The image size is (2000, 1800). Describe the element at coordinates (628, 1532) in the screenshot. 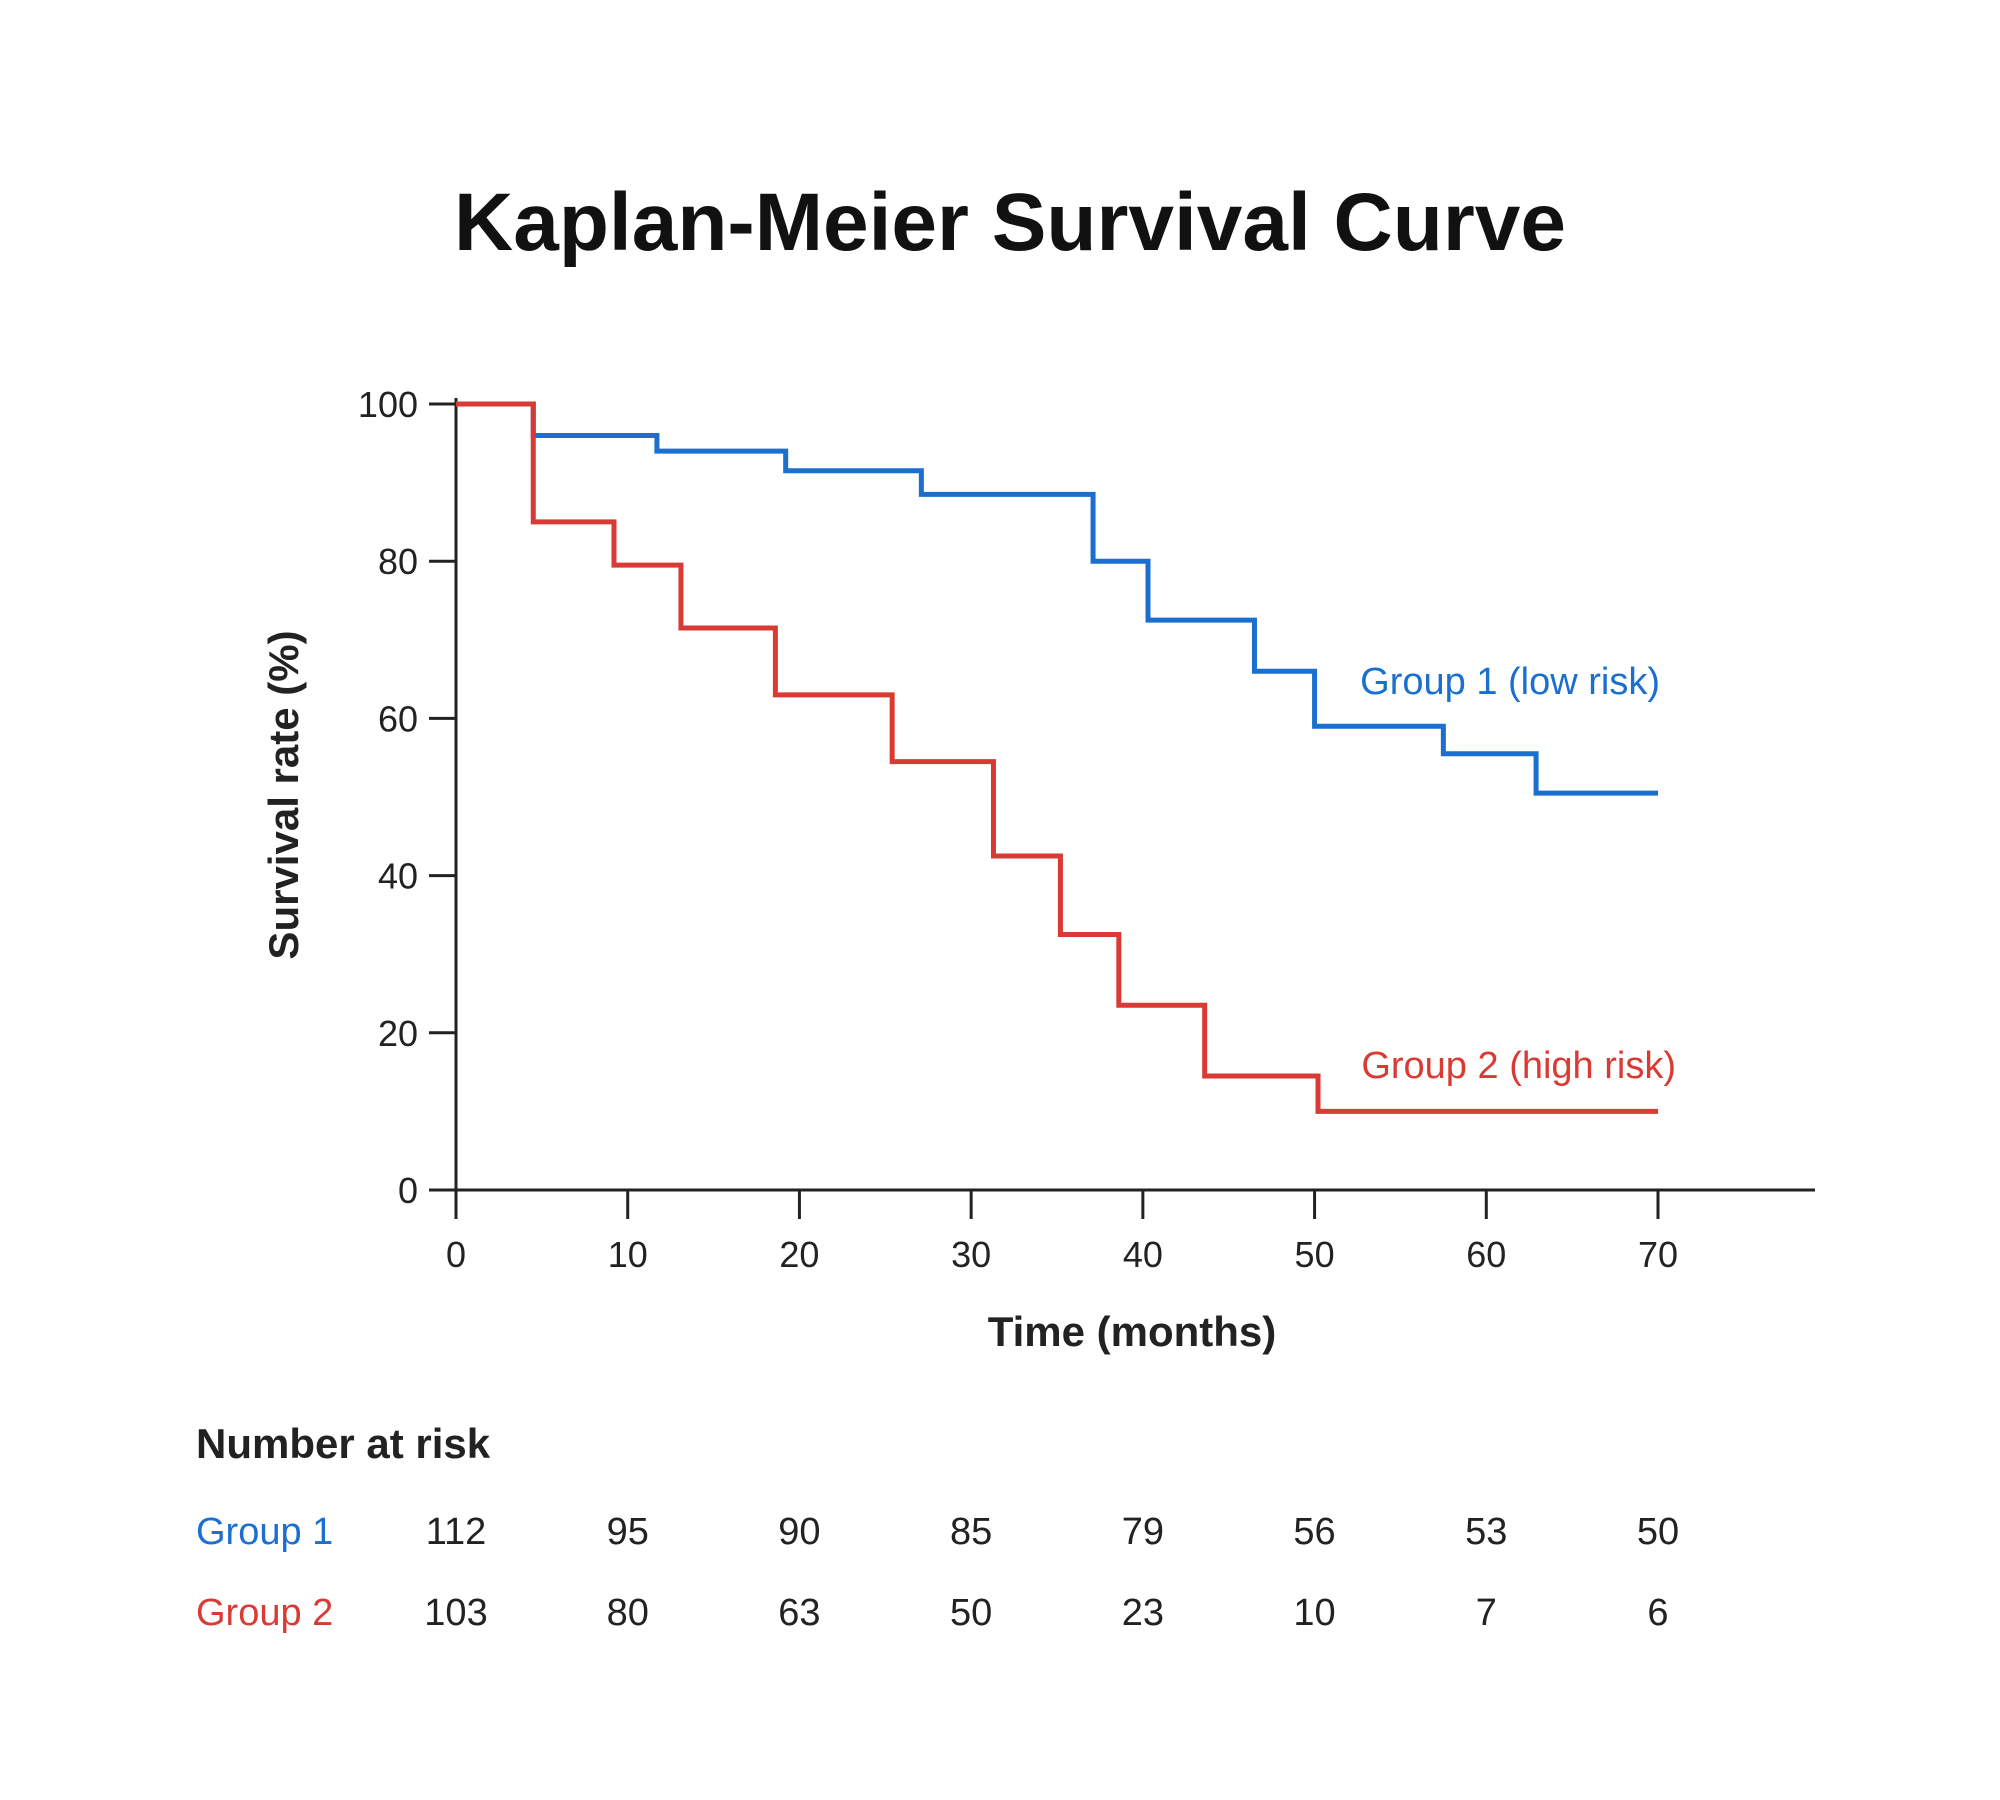

I see `risk-value-cell: 95` at that location.